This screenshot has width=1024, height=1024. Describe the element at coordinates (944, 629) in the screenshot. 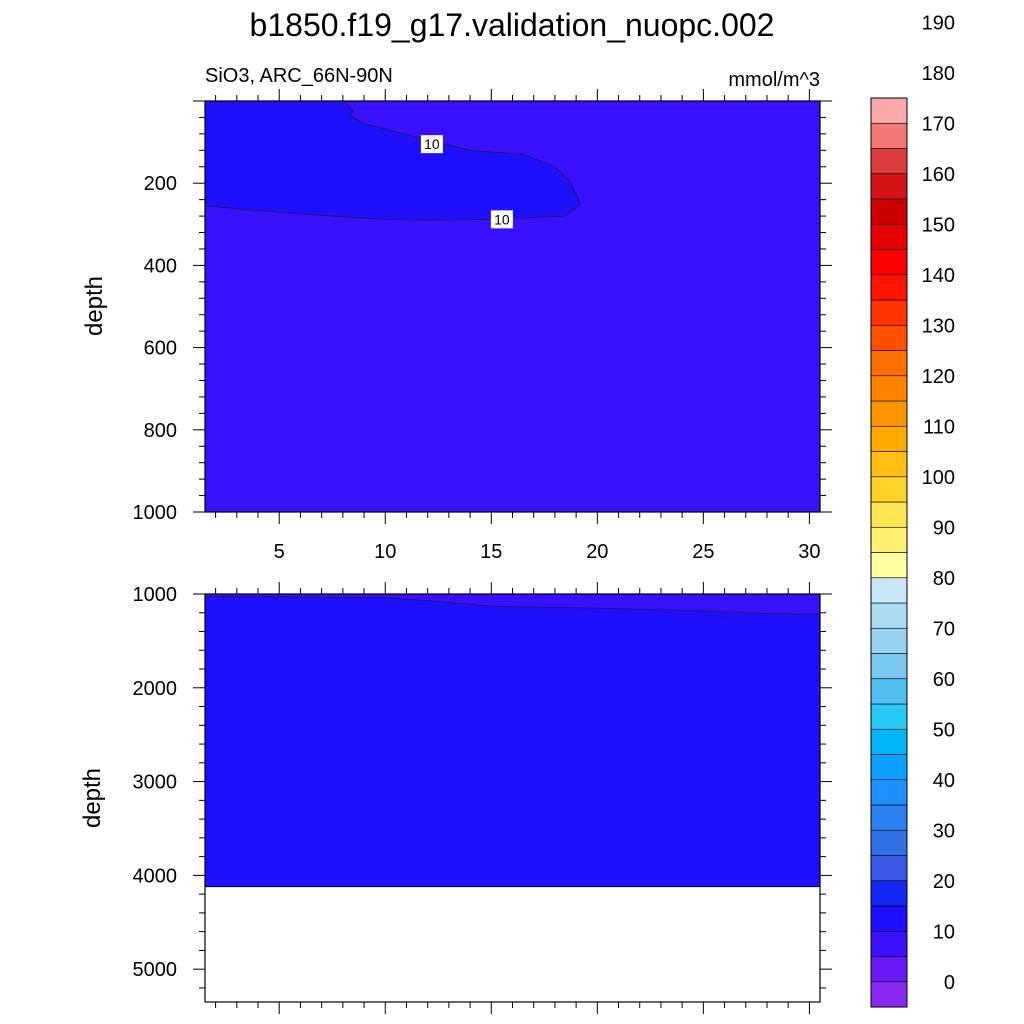

I see `colorbar-label: 70` at that location.